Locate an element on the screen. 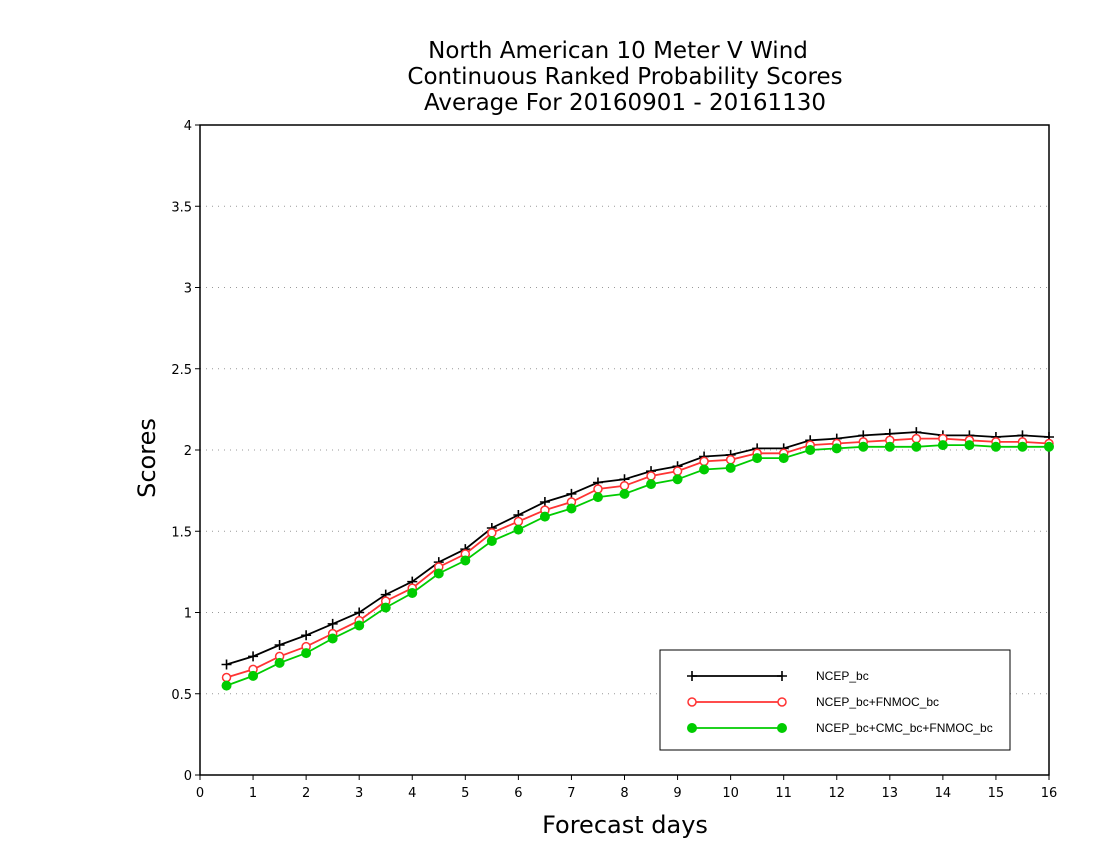 The width and height of the screenshot is (1100, 854). y-tick-label: 3.5 is located at coordinates (181, 207).